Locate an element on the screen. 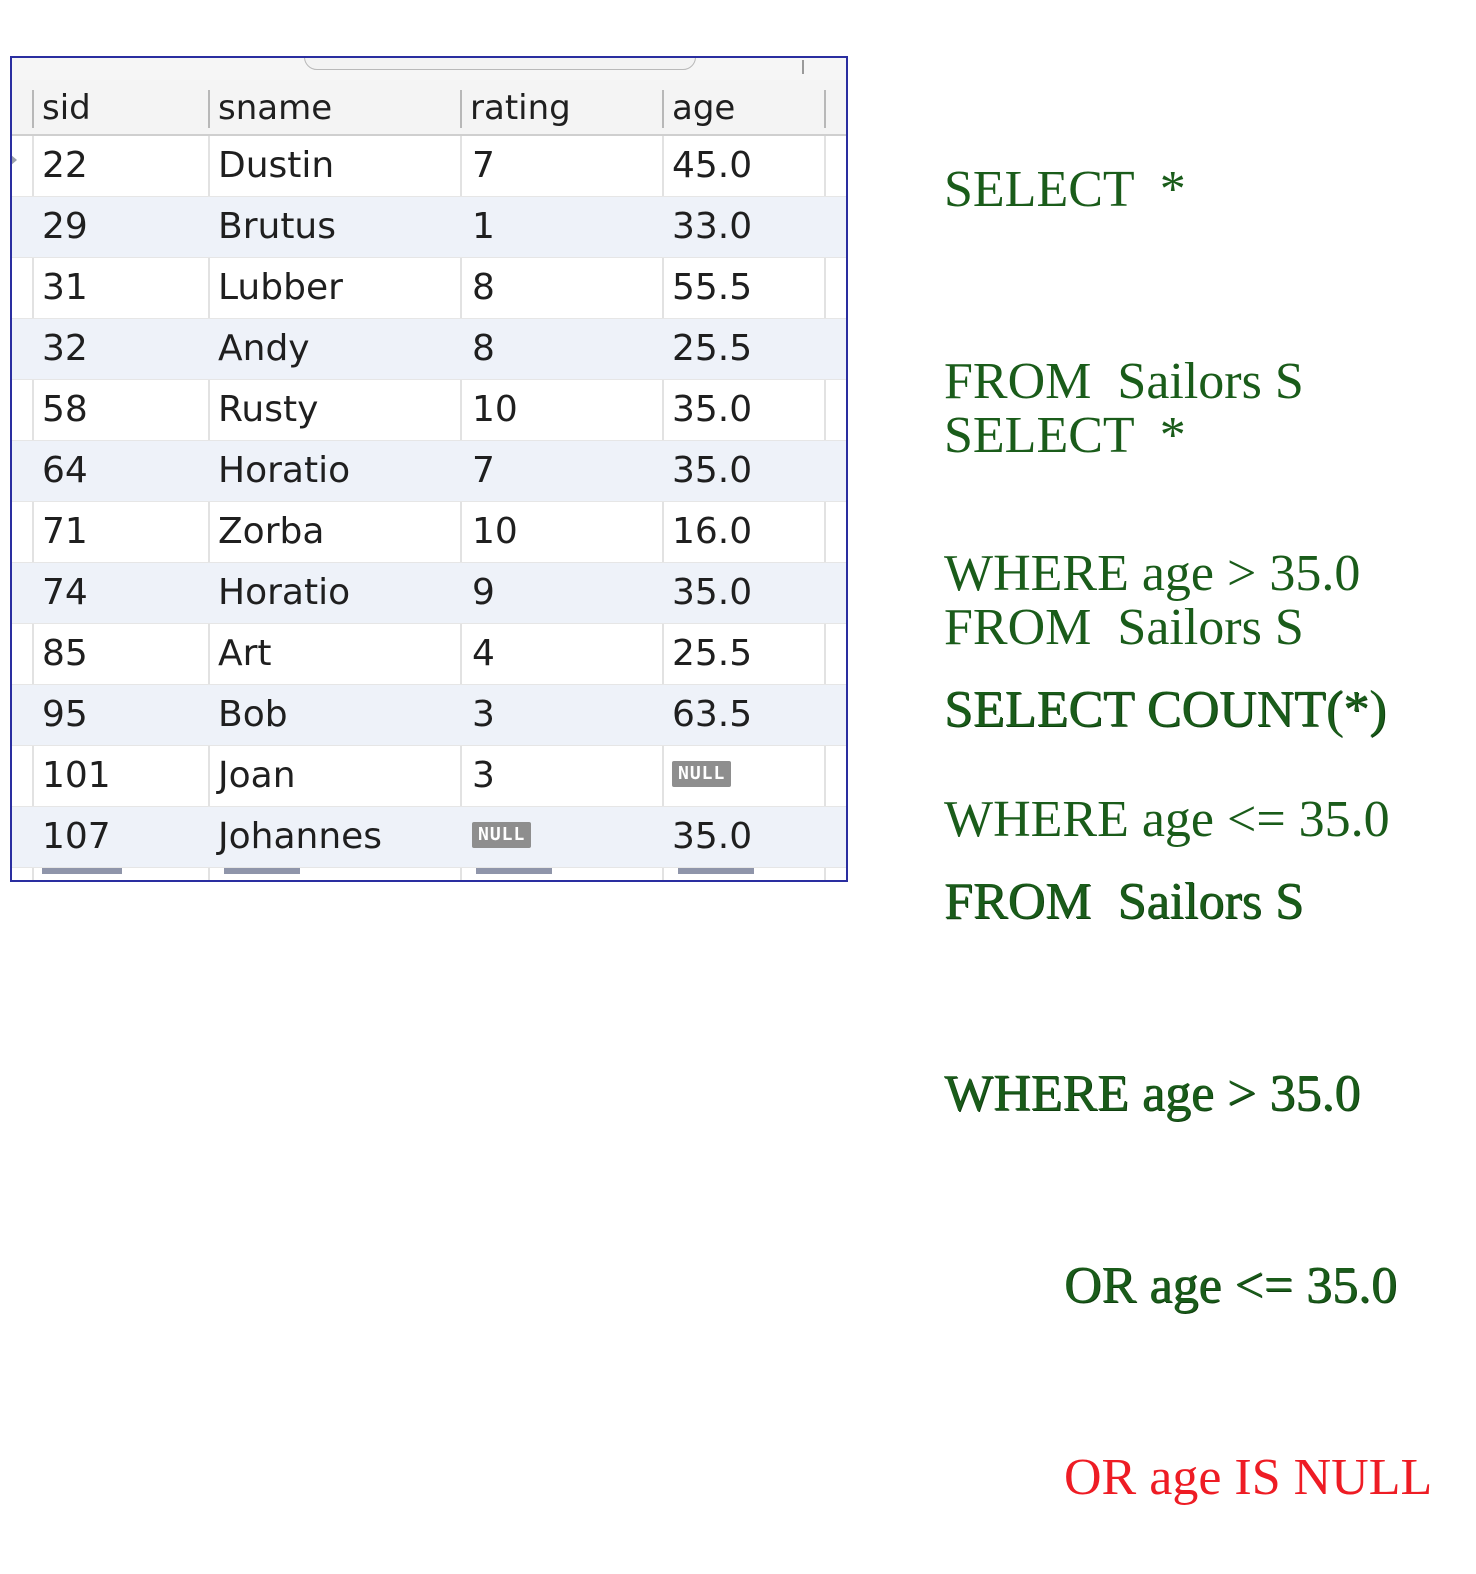  sql-line: OR age <= 35.0 is located at coordinates (1231, 1285).